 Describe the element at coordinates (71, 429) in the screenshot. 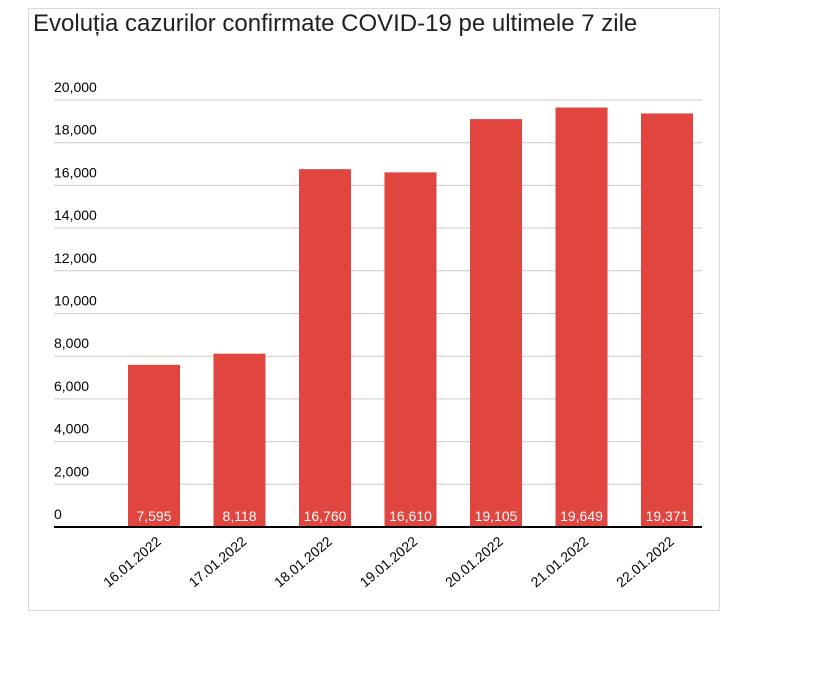

I see `y-tick-label-4000: 4,000` at that location.